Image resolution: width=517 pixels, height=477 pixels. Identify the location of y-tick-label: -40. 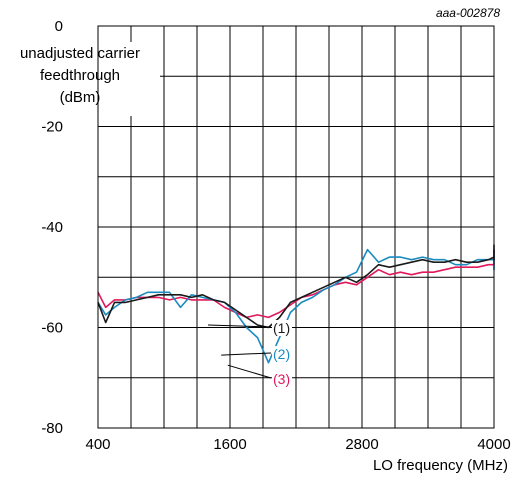
(52, 227).